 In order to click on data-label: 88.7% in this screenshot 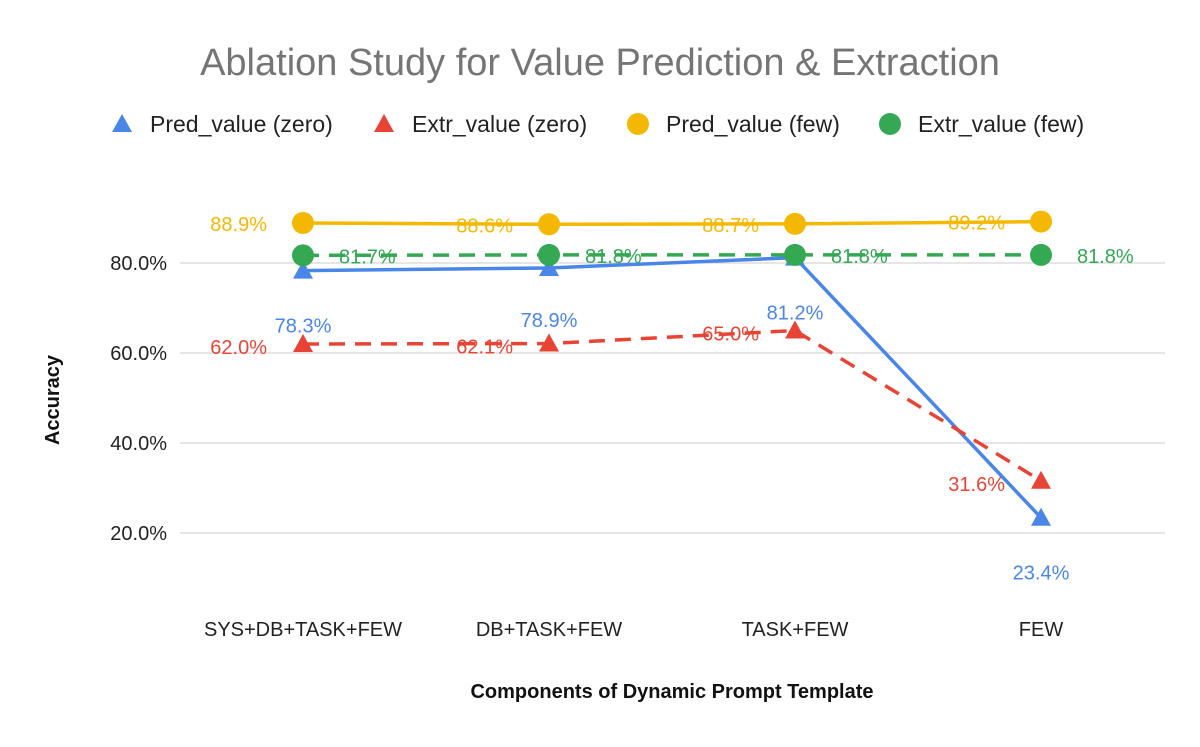, I will do `click(730, 226)`.